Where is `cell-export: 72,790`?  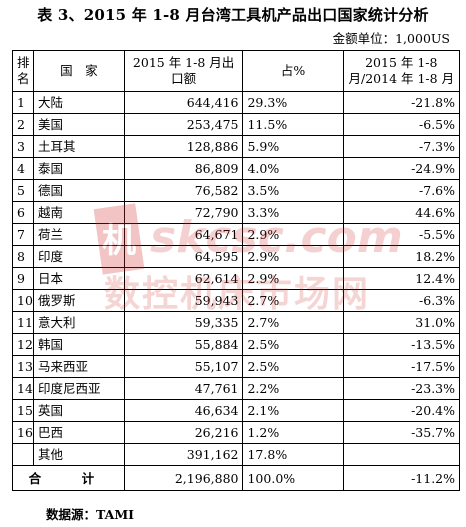
cell-export: 72,790 is located at coordinates (183, 212).